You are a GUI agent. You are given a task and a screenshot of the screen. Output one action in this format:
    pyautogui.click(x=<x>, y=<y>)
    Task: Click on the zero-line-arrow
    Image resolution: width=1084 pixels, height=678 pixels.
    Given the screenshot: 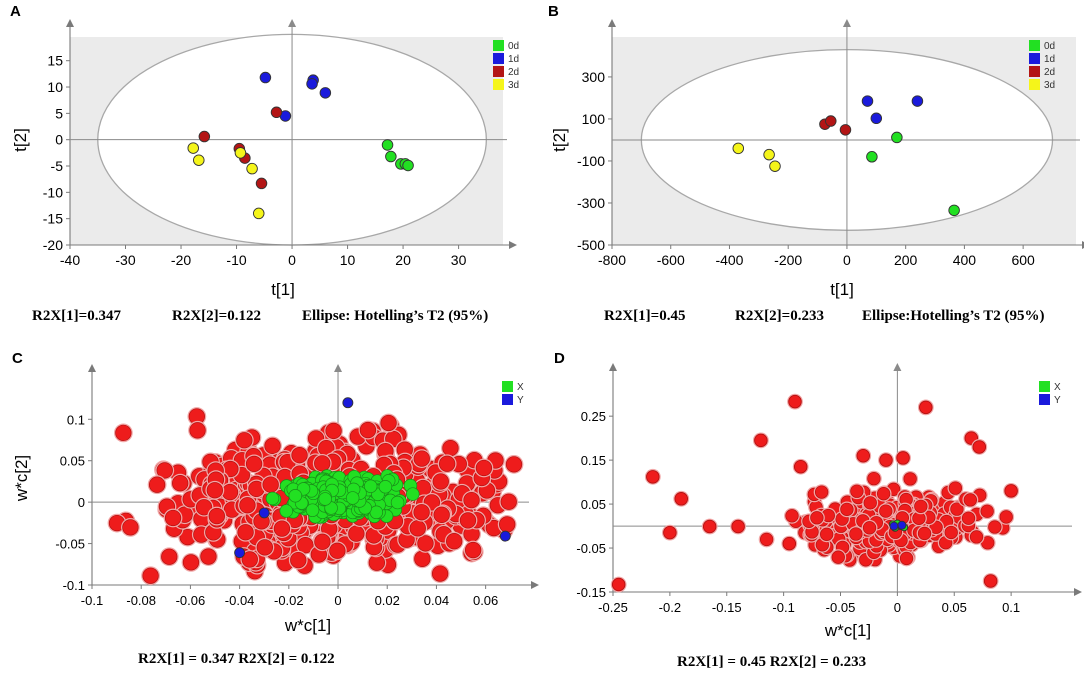 What is the action you would take?
    pyautogui.click(x=897, y=367)
    